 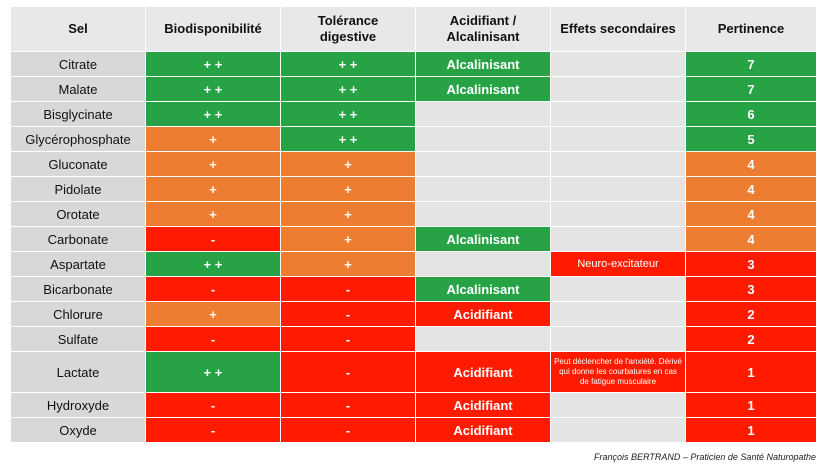 I want to click on cell-sel: Sulfate, so click(x=78, y=339).